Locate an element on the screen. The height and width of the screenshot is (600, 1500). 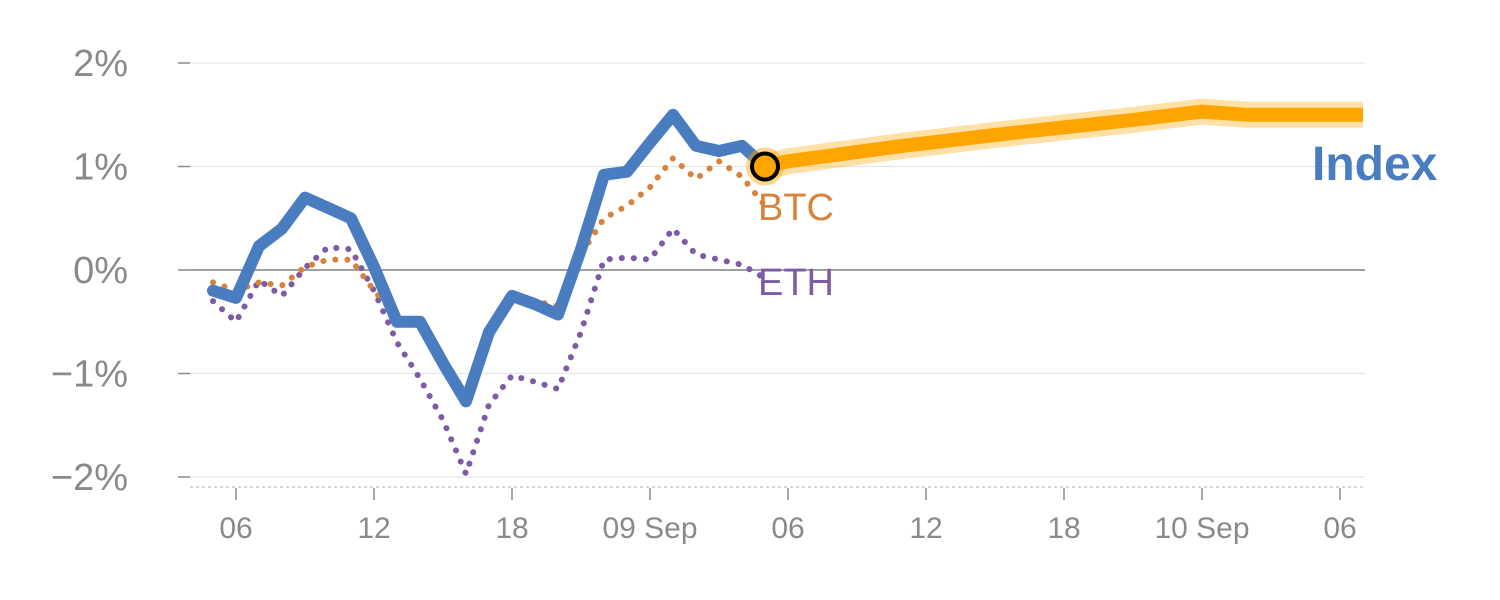
forecast-layer is located at coordinates (1062, 139).